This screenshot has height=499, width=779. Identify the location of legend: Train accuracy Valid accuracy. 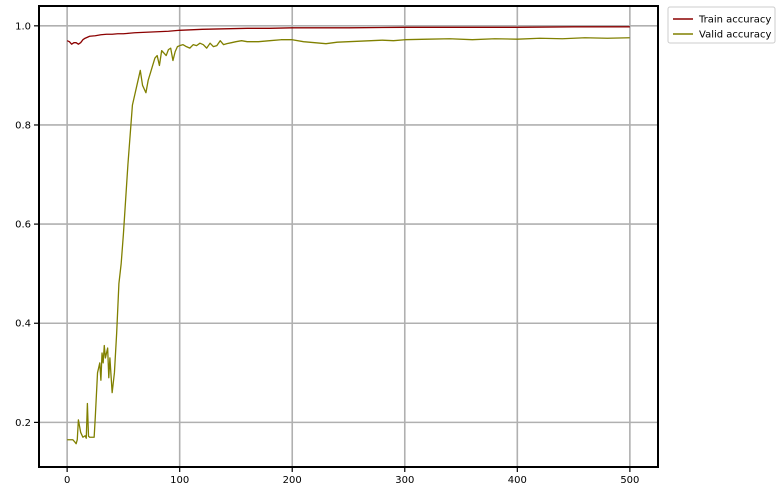
(721, 25).